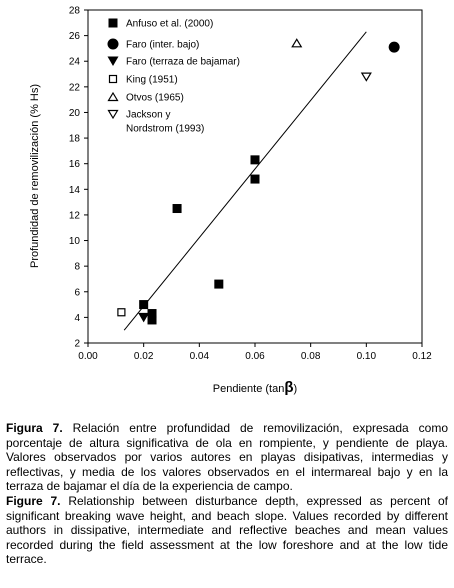 Image resolution: width=454 pixels, height=588 pixels. What do you see at coordinates (75, 113) in the screenshot?
I see `y-tick-label: 20` at bounding box center [75, 113].